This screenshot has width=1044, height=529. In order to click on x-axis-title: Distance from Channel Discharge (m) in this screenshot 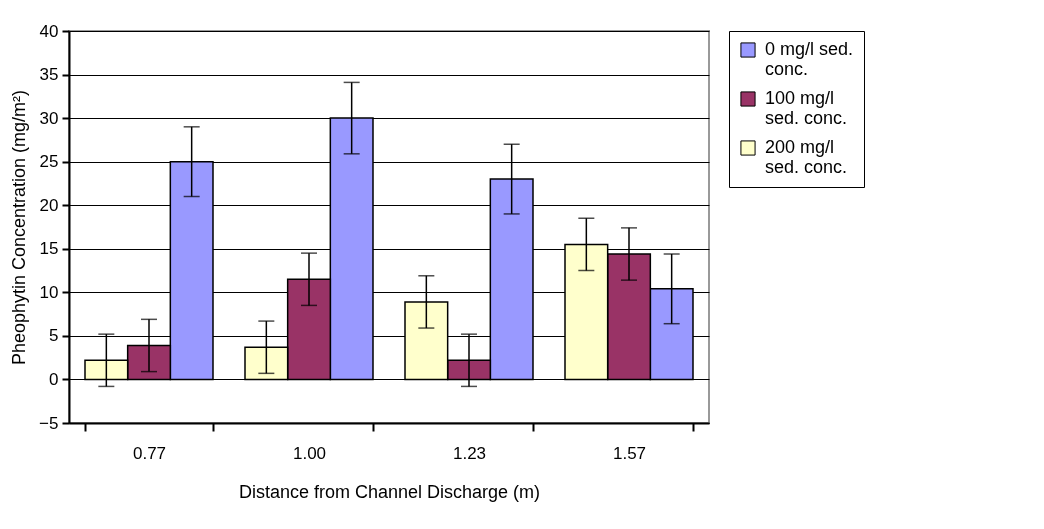, I will do `click(389, 491)`.